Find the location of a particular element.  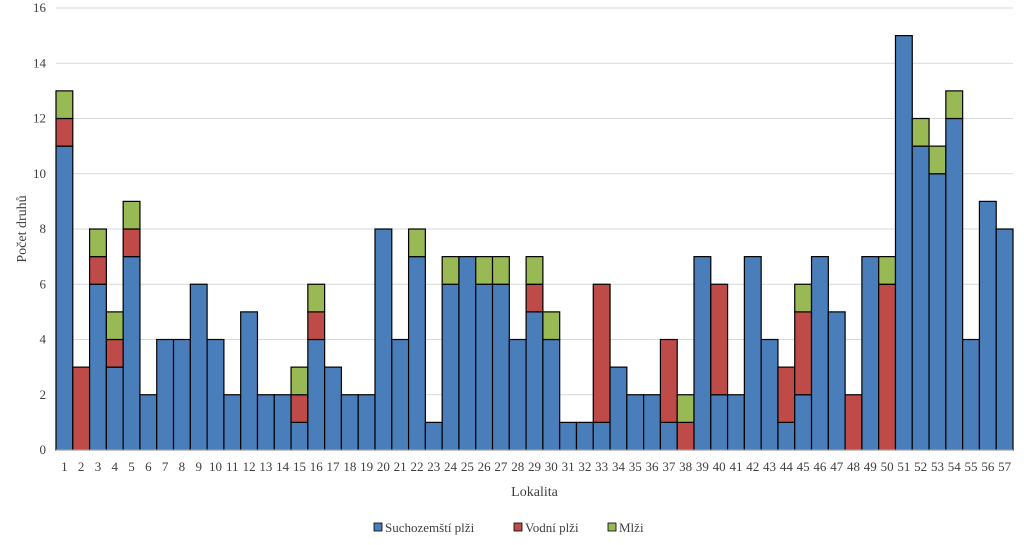

y-axis-title: Počet druhů is located at coordinates (22, 228).